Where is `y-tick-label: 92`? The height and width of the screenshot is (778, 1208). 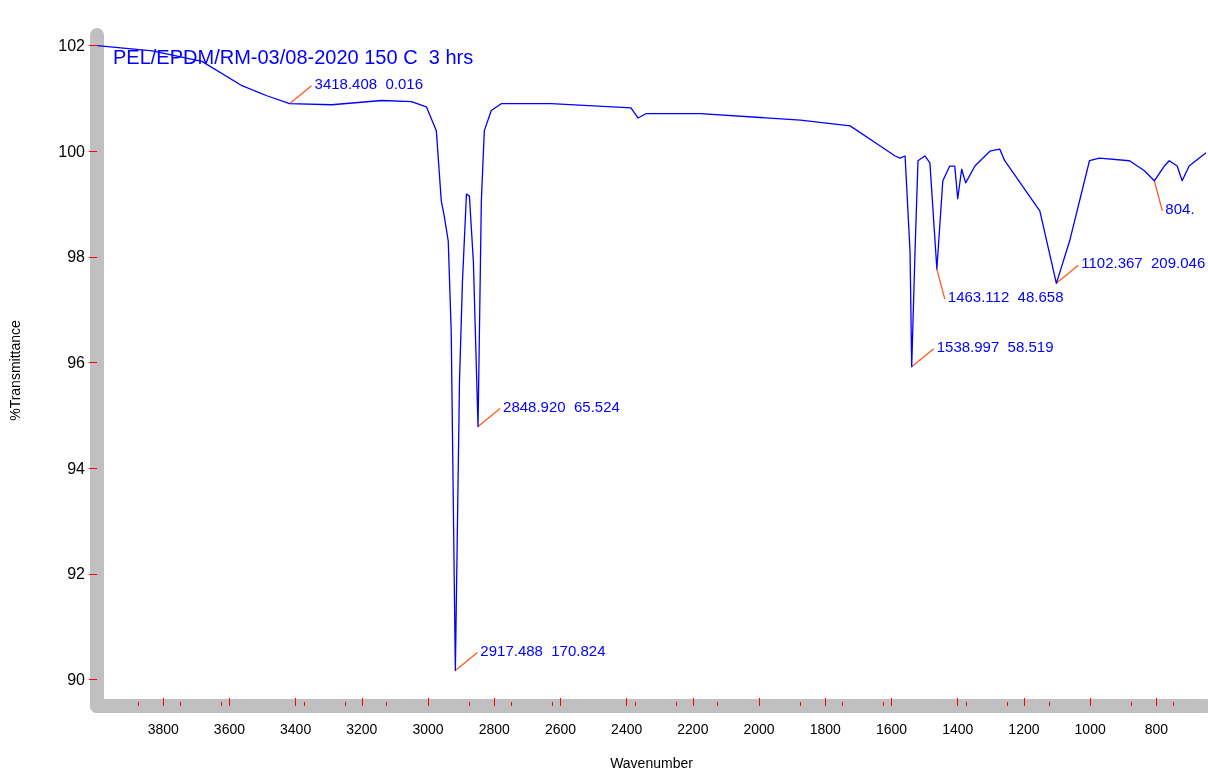 y-tick-label: 92 is located at coordinates (76, 574).